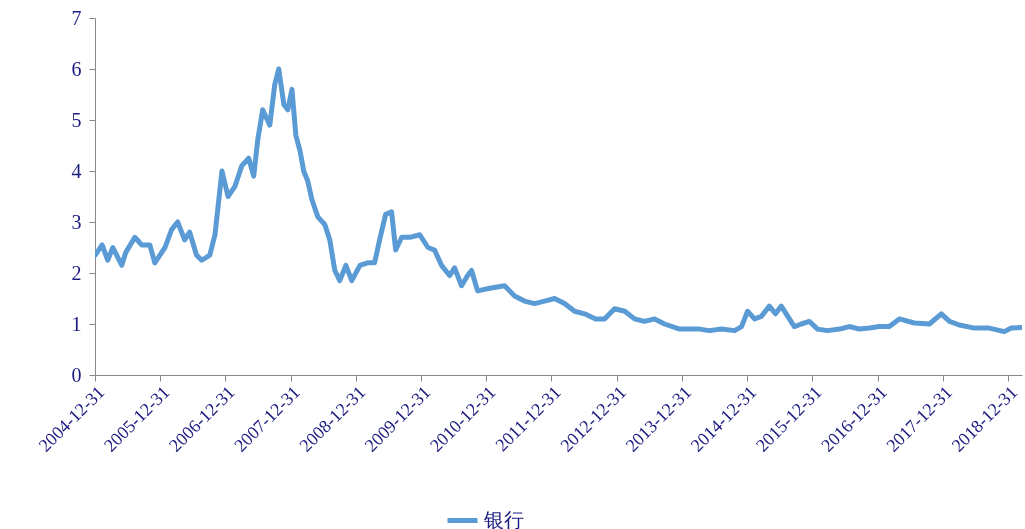 The width and height of the screenshot is (1025, 529). What do you see at coordinates (503, 518) in the screenshot?
I see `legend-label: 银行` at bounding box center [503, 518].